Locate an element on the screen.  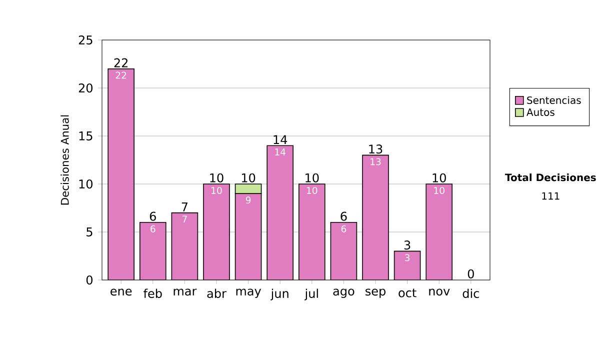
data-label: 22 is located at coordinates (121, 75).